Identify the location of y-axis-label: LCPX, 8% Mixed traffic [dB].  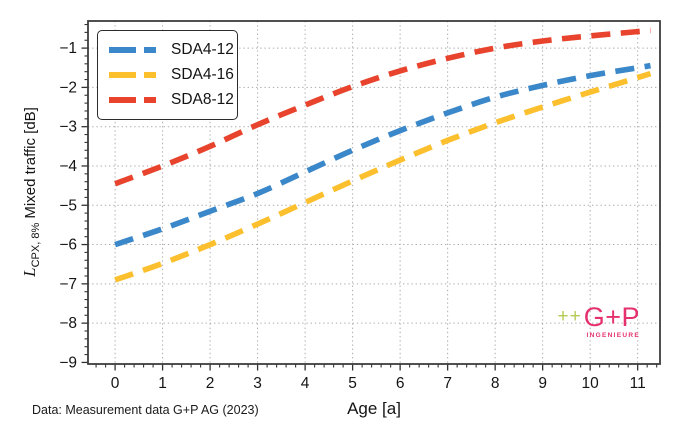
(31, 192).